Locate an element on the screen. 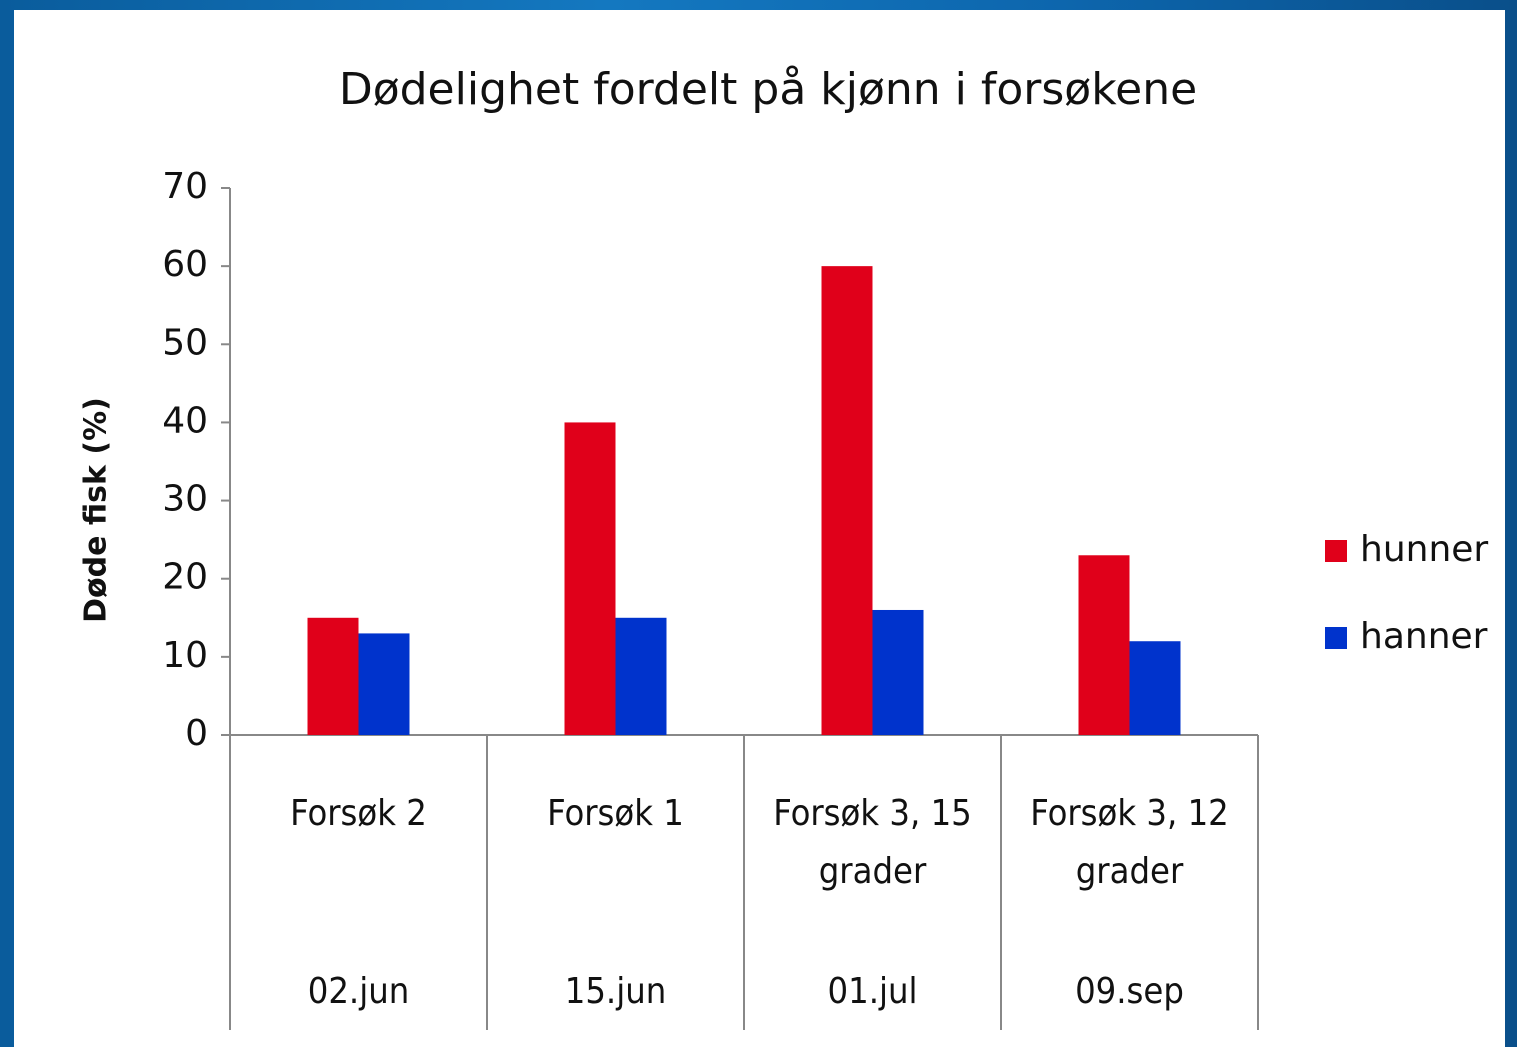  y-tick-label: 20 is located at coordinates (185, 577).